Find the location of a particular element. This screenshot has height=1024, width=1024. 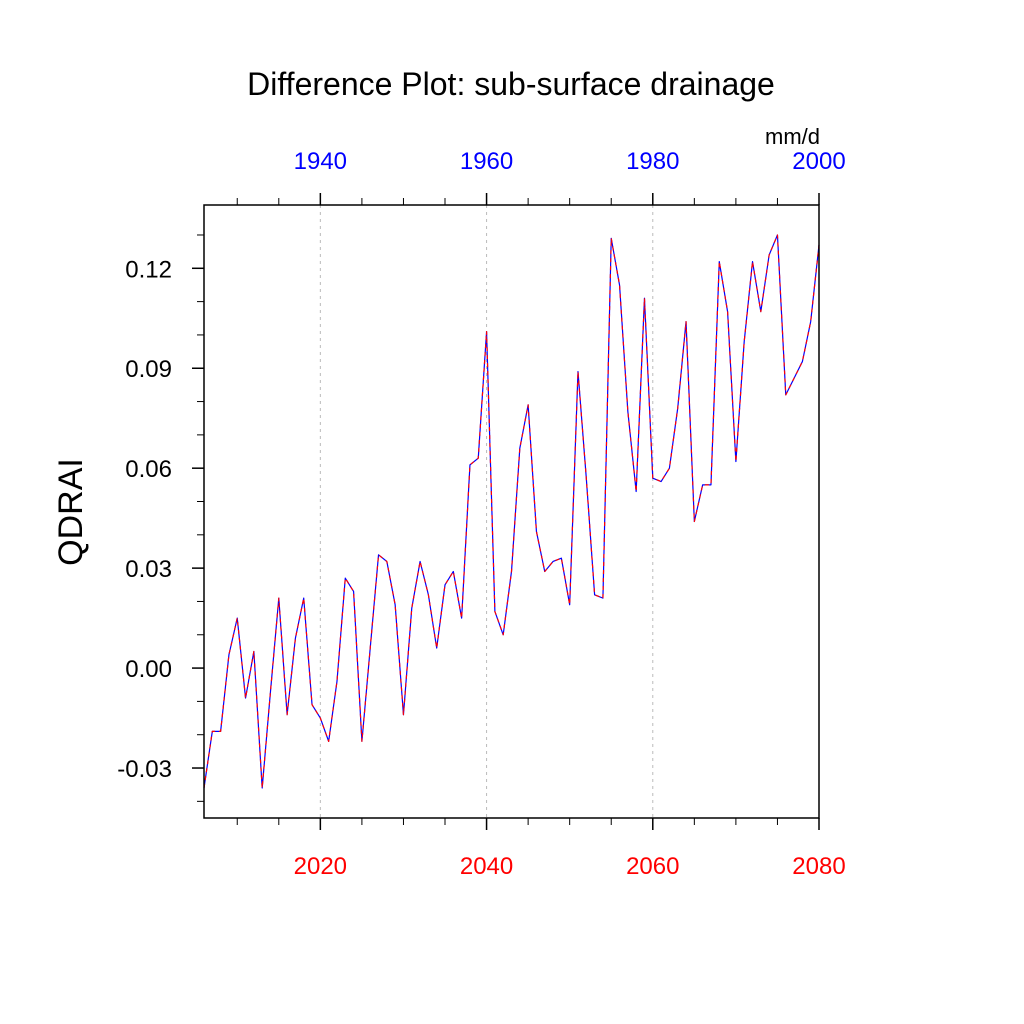

y-tick-label-4: 0.09 is located at coordinates (148, 369).